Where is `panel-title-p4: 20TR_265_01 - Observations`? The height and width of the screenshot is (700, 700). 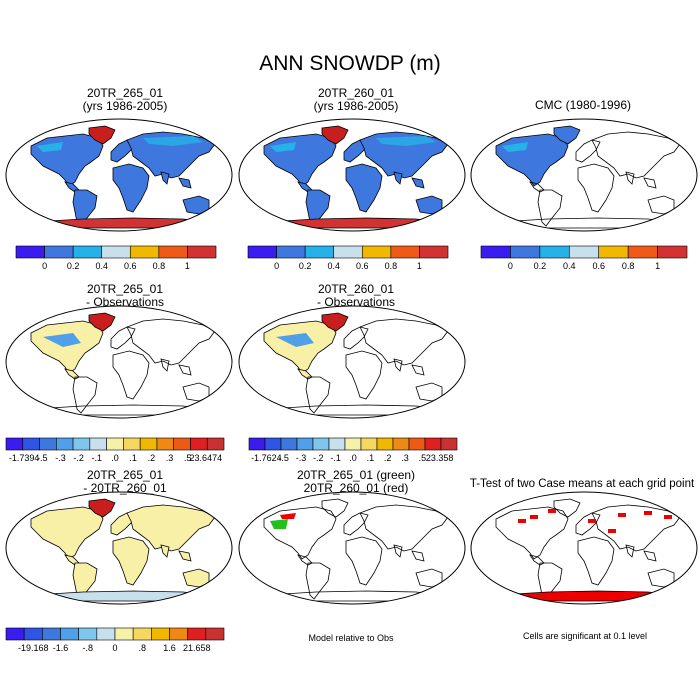 panel-title-p4: 20TR_265_01 - Observations is located at coordinates (125, 296).